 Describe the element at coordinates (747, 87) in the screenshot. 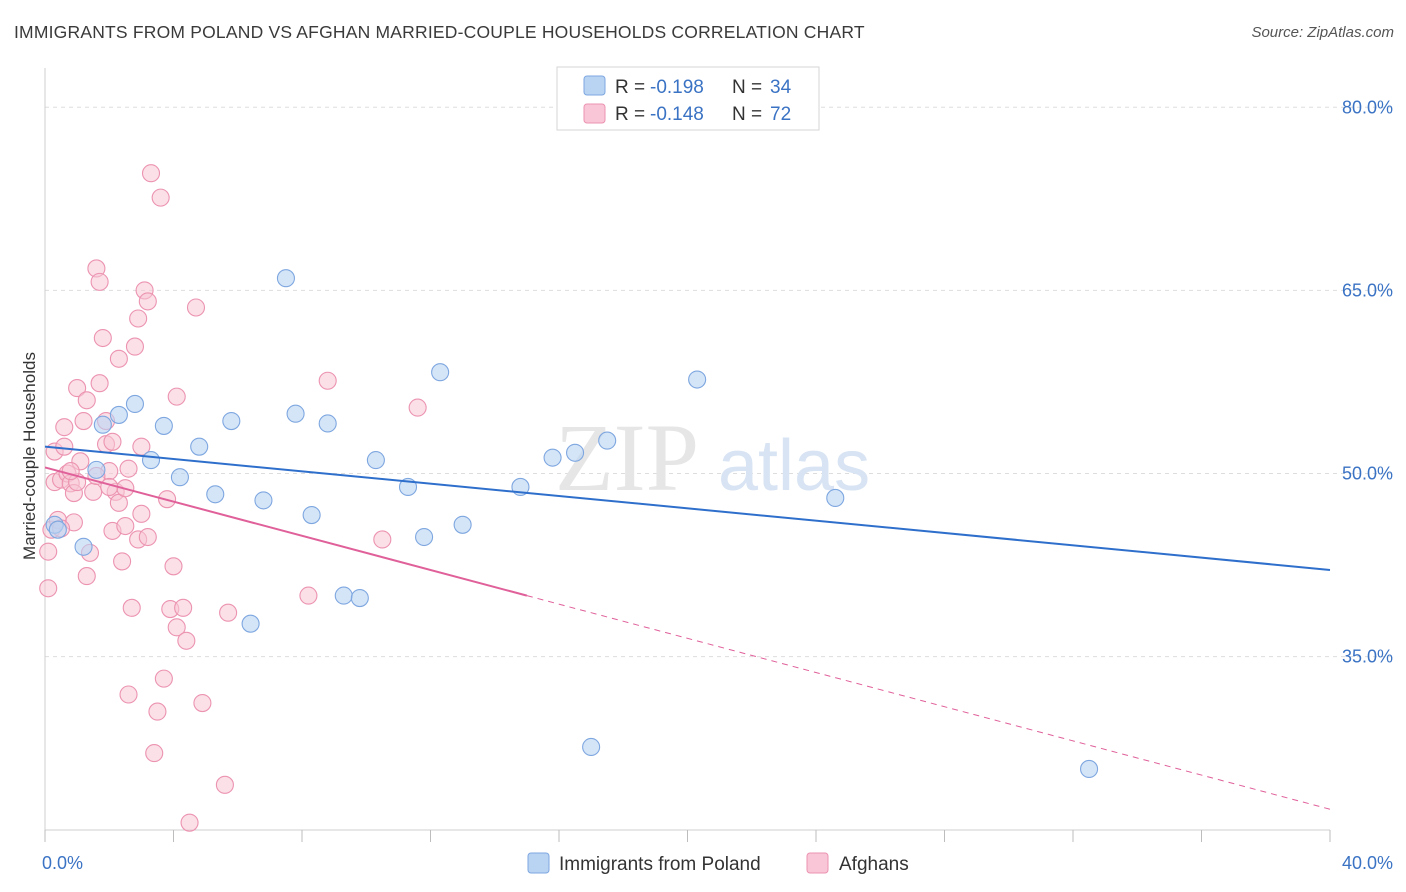

I see `legend-n-label-poland: N =` at that location.